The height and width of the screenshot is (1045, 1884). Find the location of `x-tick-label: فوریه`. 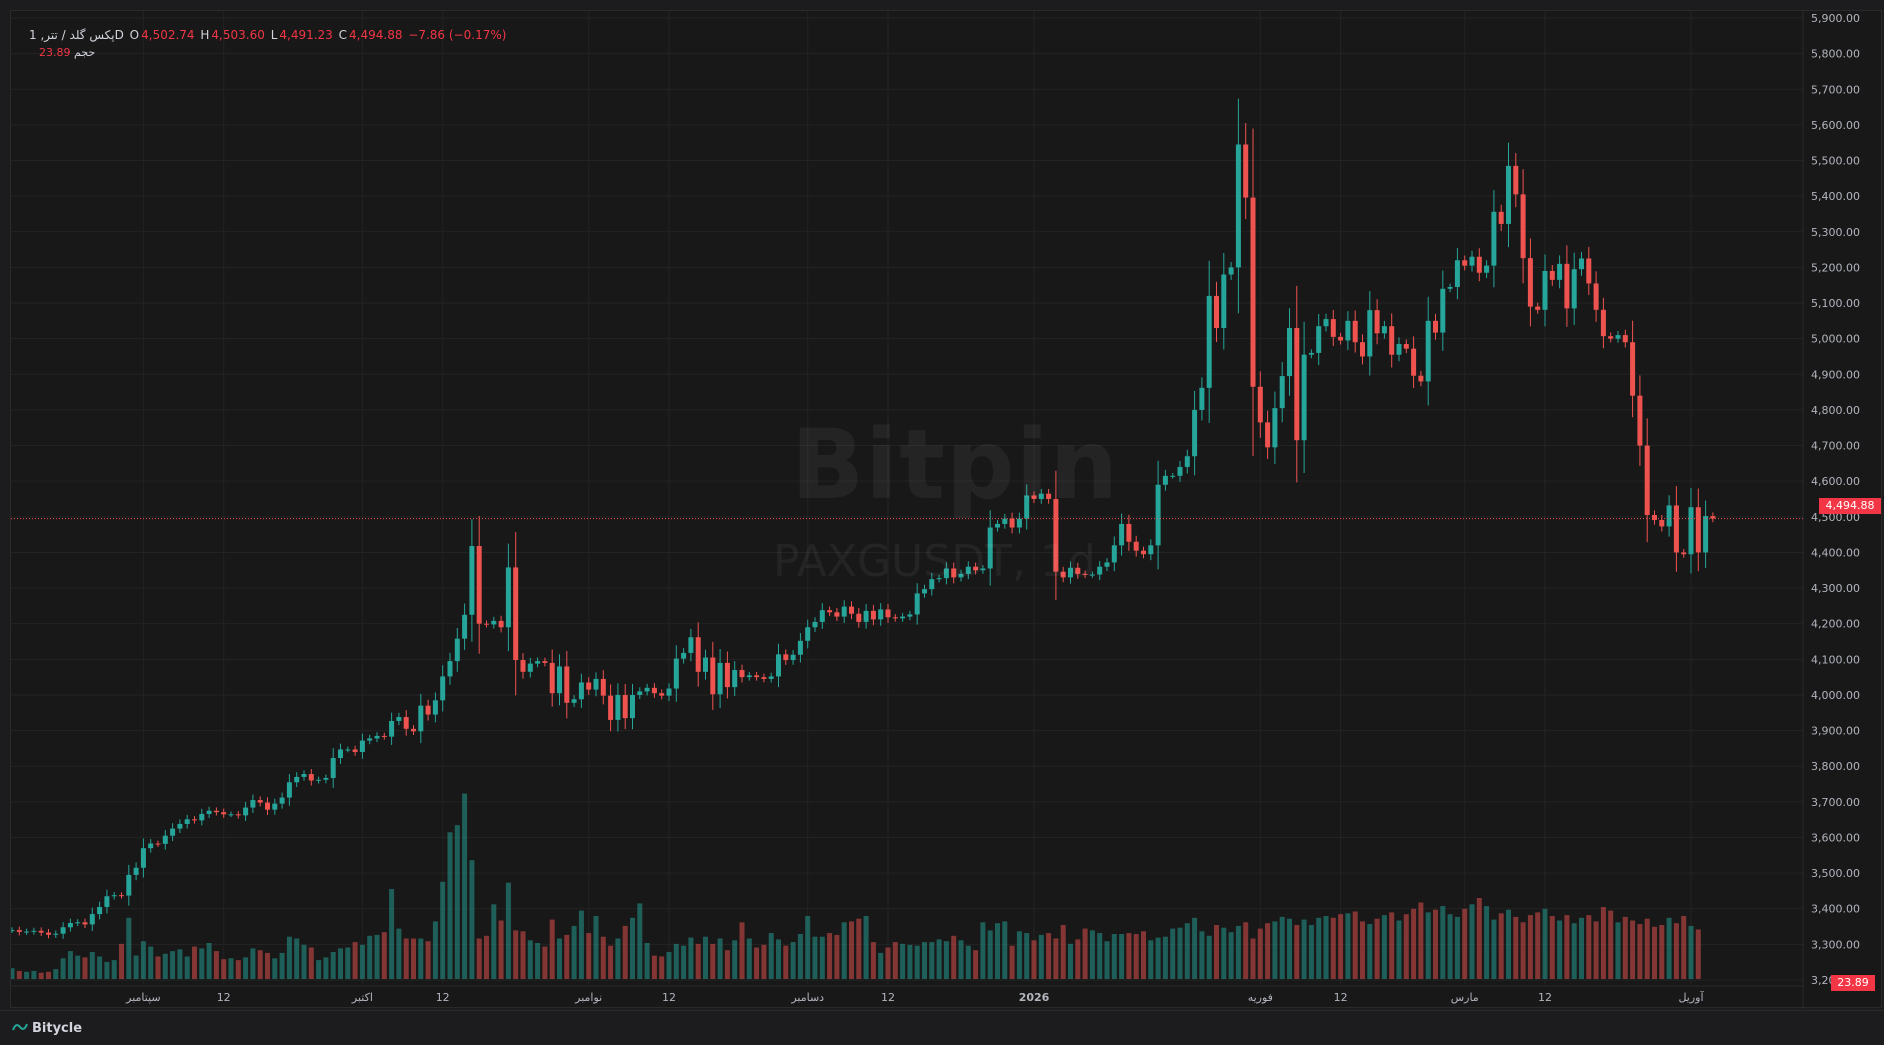

x-tick-label: فوریه is located at coordinates (1260, 997).